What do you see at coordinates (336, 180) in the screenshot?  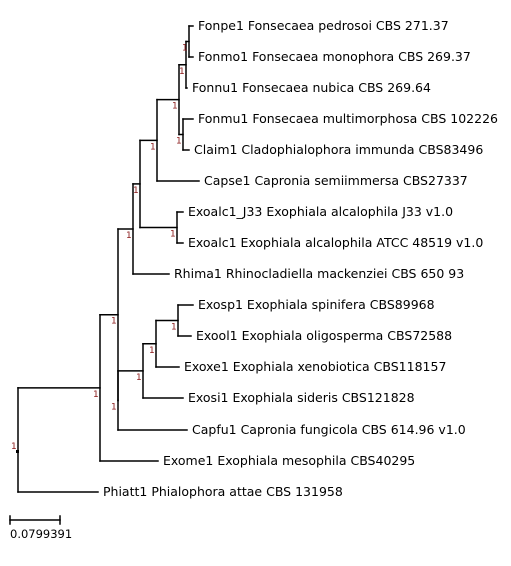 I see `leaf-label-capse1: Capse1 Capronia semiimmersa CBS27337` at bounding box center [336, 180].